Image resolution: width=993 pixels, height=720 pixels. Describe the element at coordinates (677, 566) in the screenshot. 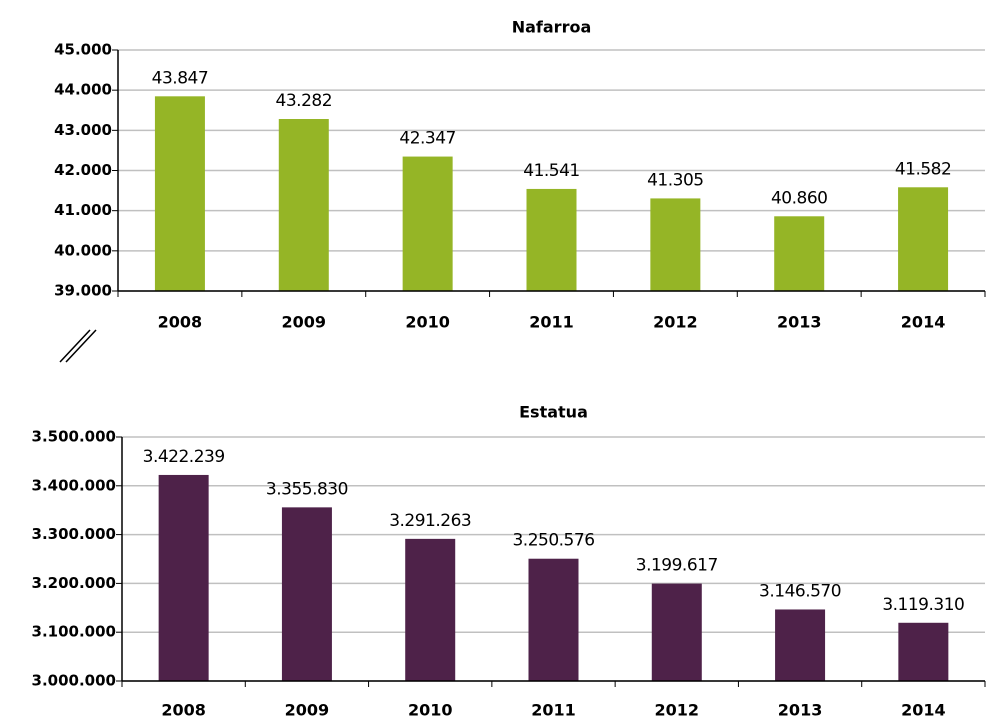

I see `value-label: 3.199.617` at that location.